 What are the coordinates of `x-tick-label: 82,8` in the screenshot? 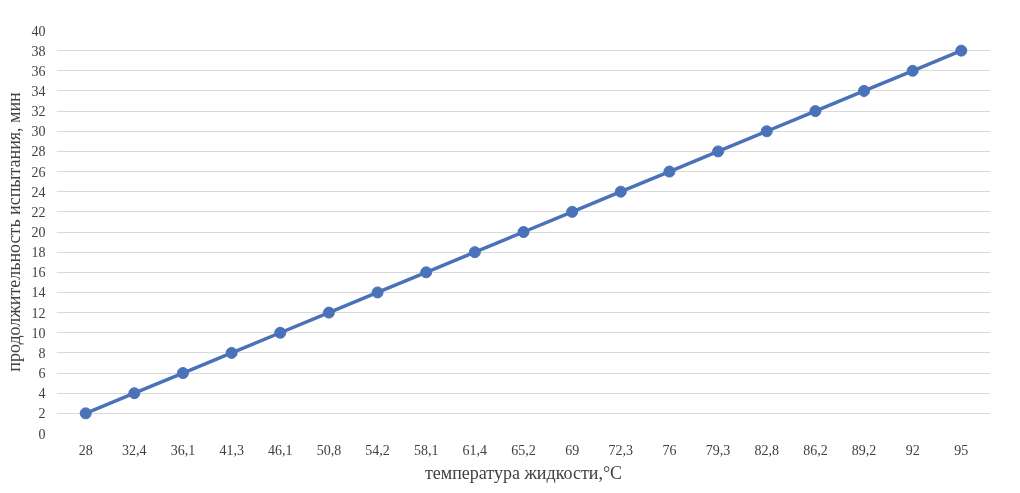 It's located at (766, 450).